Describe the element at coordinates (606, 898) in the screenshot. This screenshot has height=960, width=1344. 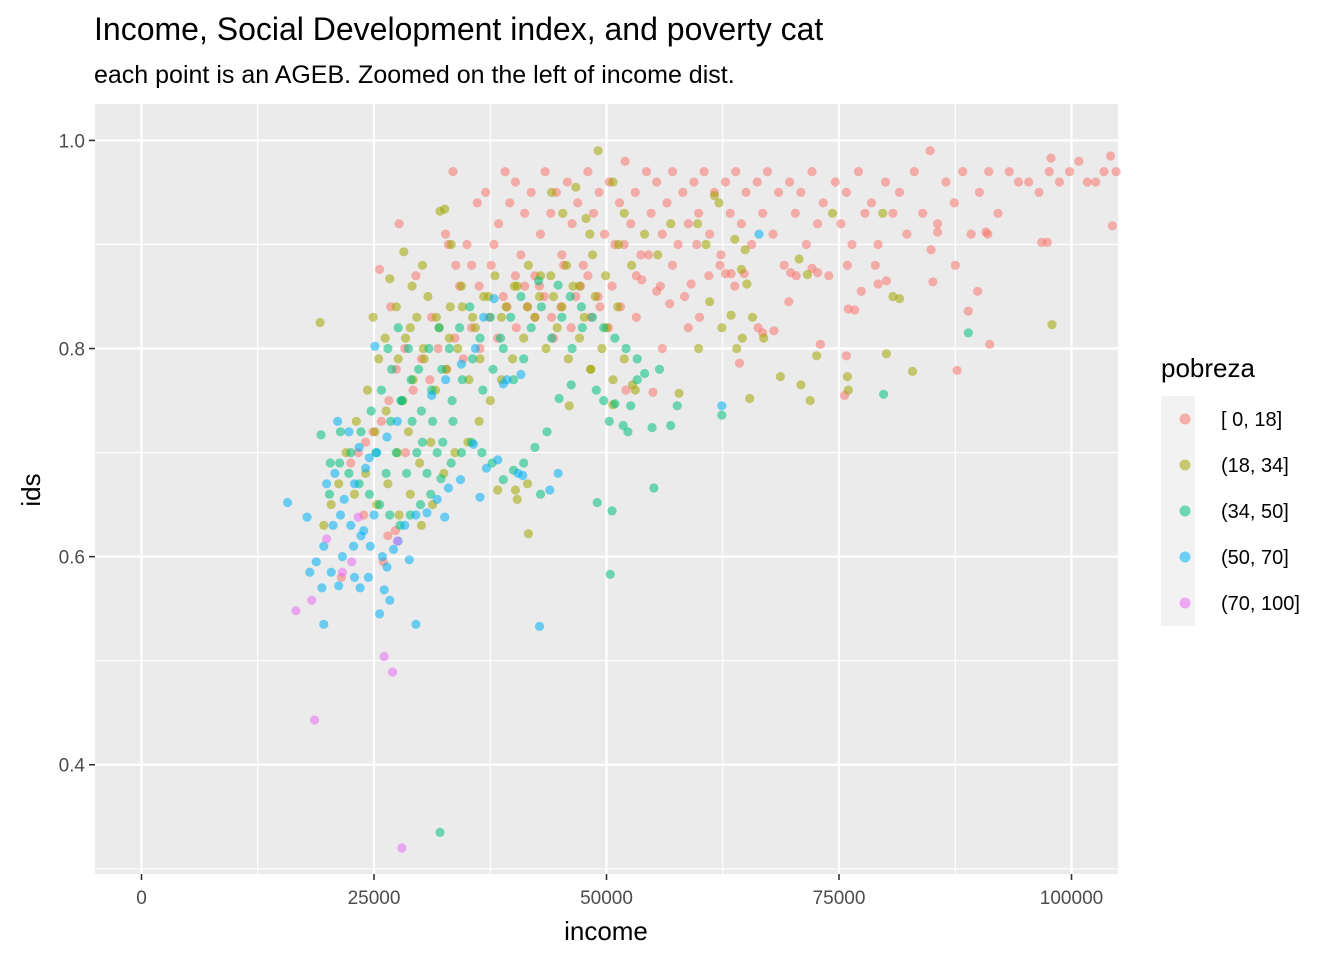
I see `x-tick-label: 50000` at that location.